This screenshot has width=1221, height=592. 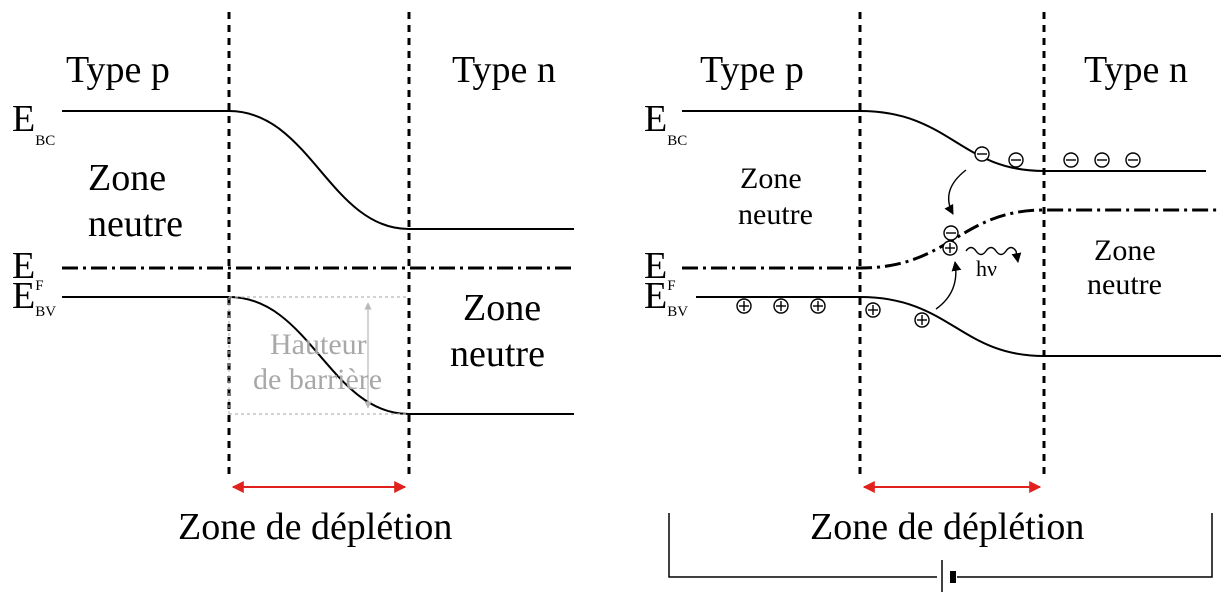 What do you see at coordinates (504, 70) in the screenshot?
I see `left-type-n-label: Type n` at bounding box center [504, 70].